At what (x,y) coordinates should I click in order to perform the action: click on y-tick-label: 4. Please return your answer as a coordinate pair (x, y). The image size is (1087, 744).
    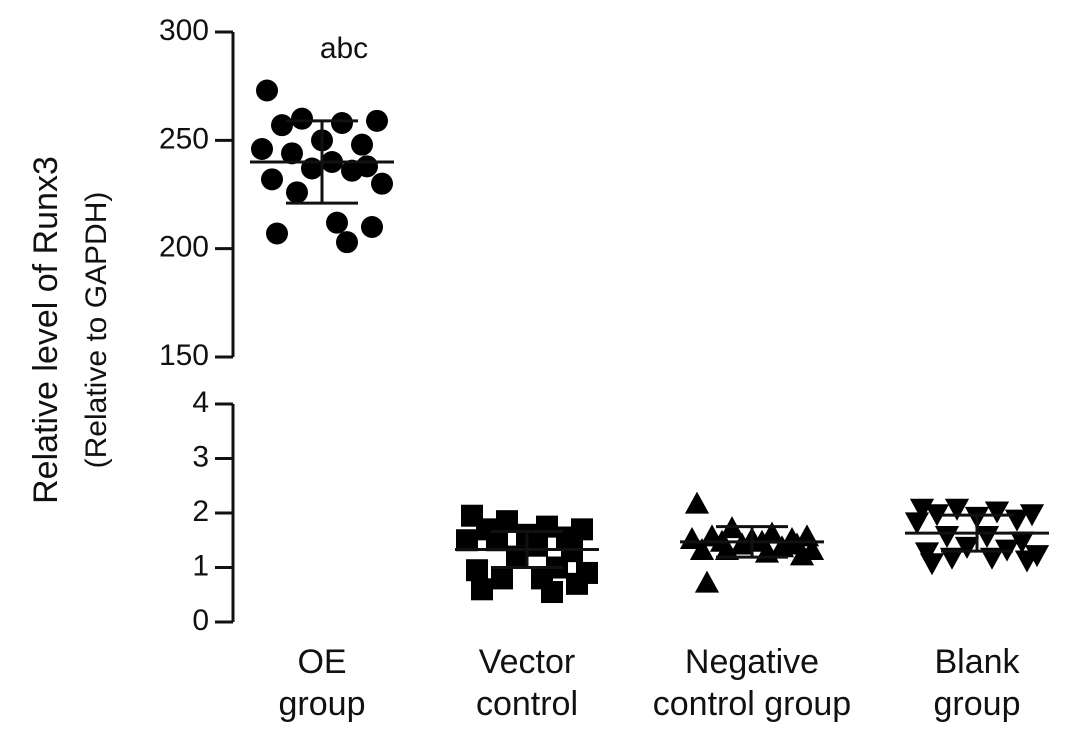
    Looking at the image, I should click on (200, 402).